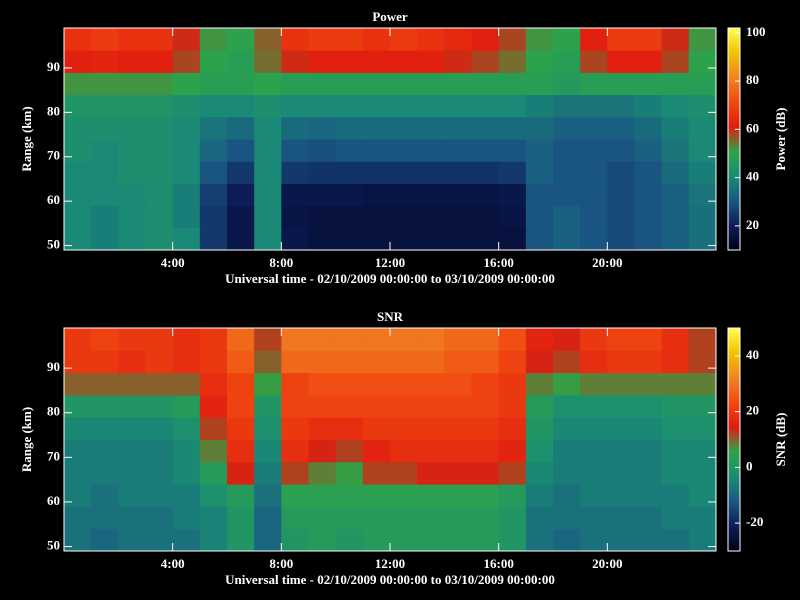  What do you see at coordinates (281, 563) in the screenshot?
I see `x-tick-label: 8:00` at bounding box center [281, 563].